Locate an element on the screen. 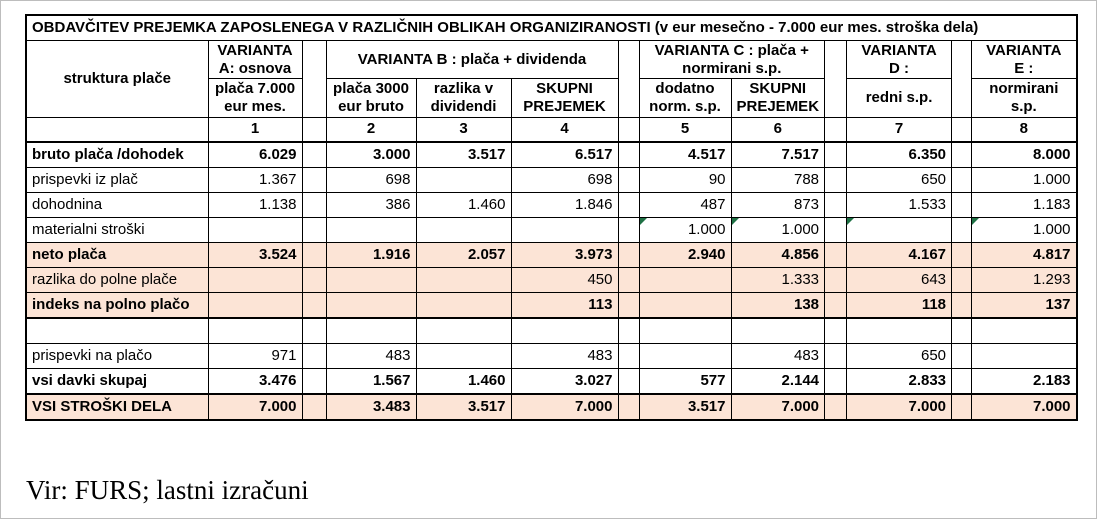  cell: 4.517 is located at coordinates (685, 154).